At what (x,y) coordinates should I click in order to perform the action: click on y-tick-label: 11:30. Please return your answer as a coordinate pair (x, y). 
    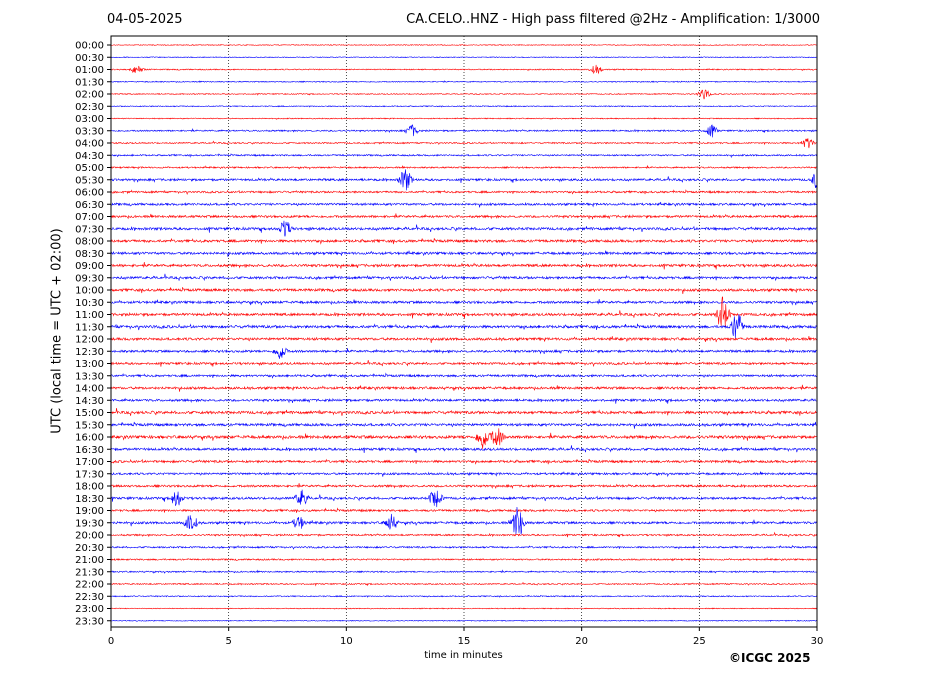
    Looking at the image, I should click on (89, 327).